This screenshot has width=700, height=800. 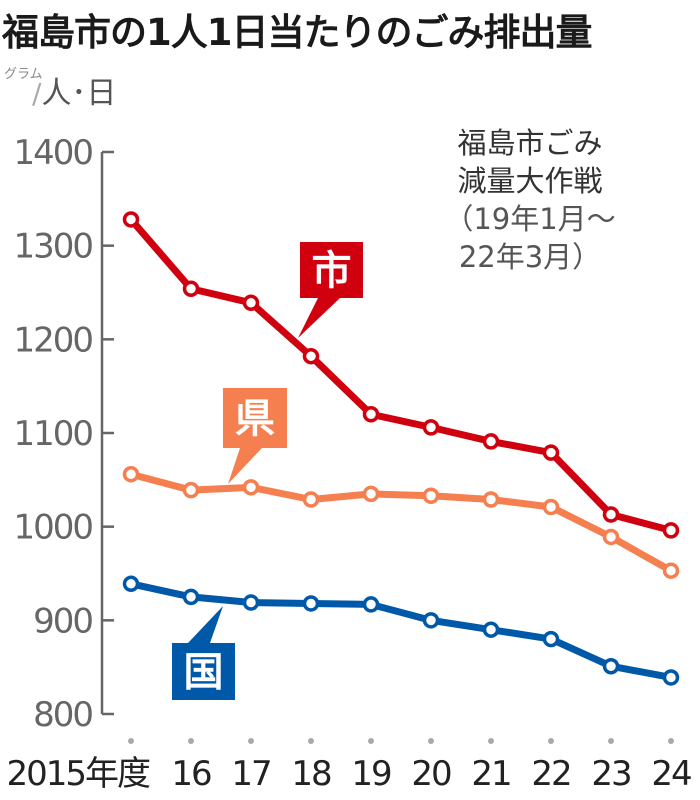 What do you see at coordinates (530, 257) in the screenshot?
I see `annotation-line-4: 22年3月）` at bounding box center [530, 257].